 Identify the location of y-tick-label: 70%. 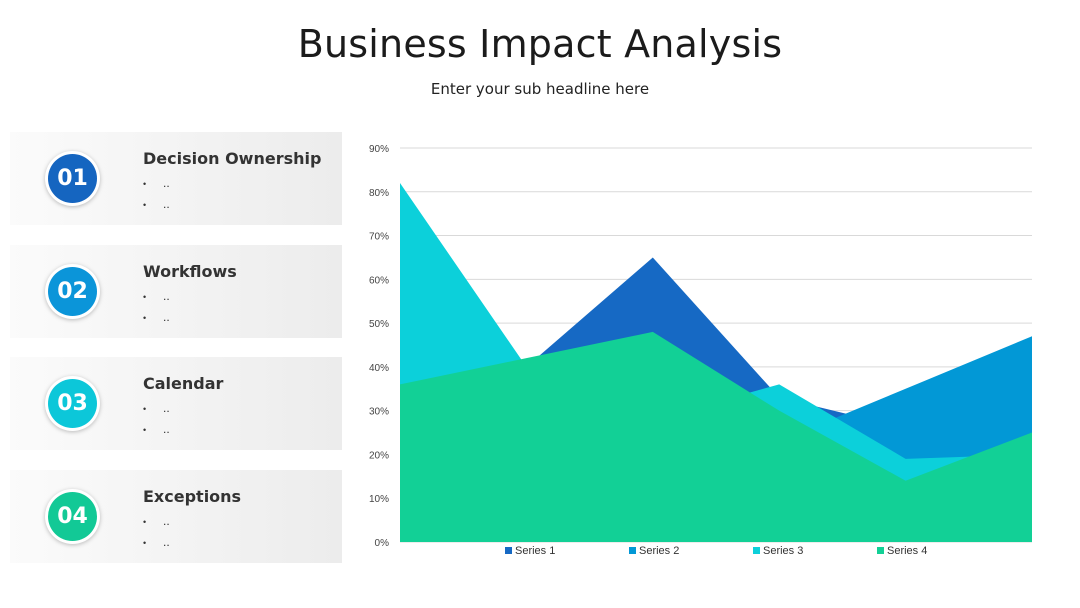
(379, 237).